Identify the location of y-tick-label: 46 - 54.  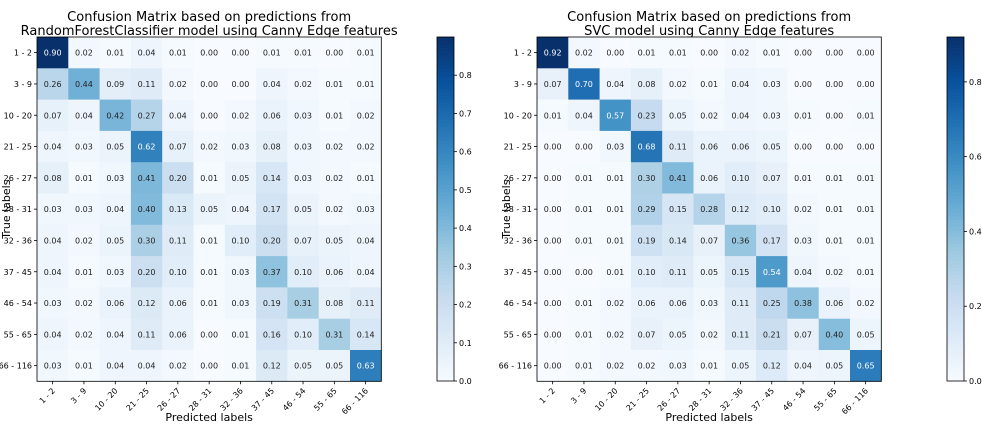
(18, 303).